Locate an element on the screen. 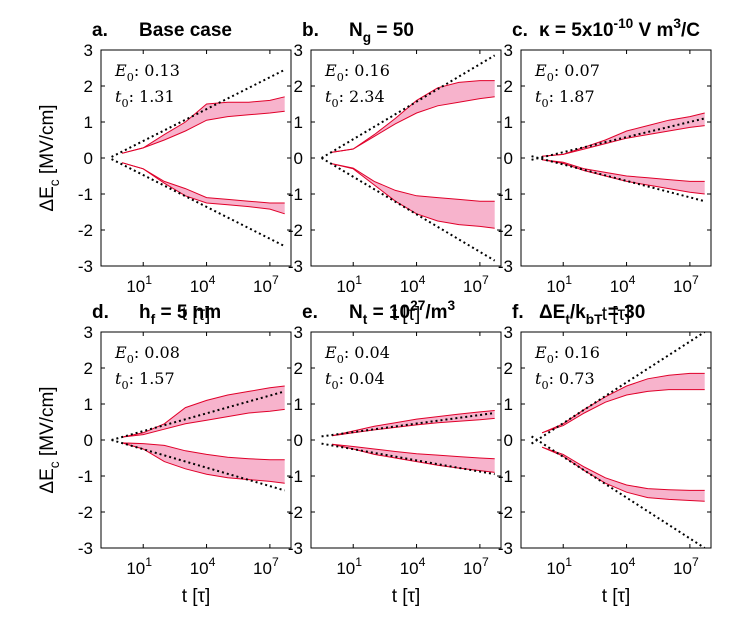 Image resolution: width=750 pixels, height=625 pixels. e0-annotation: E0: 0.08 is located at coordinates (147, 354).